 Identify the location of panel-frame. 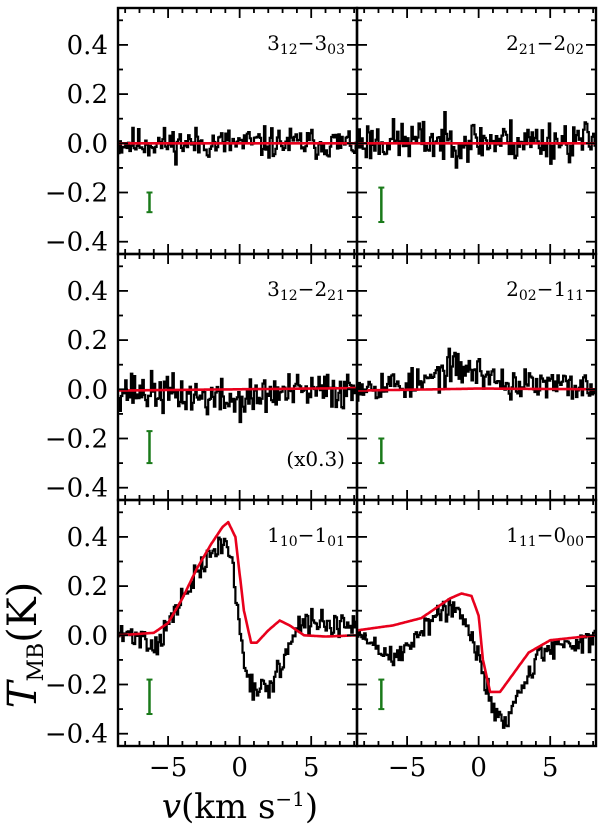
(476, 623).